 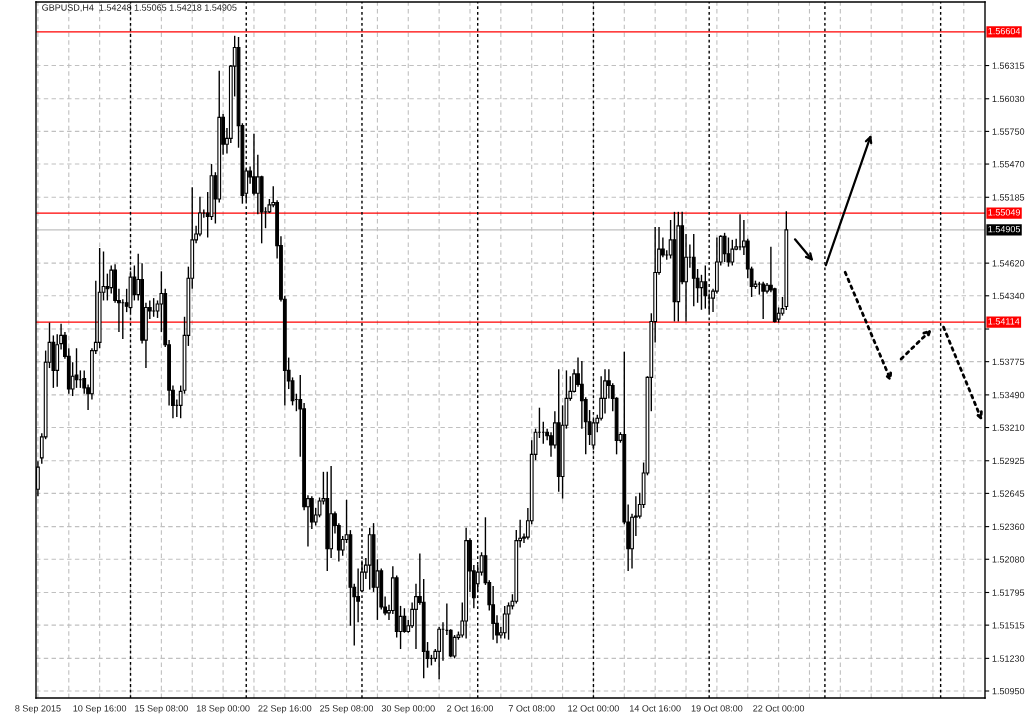 I want to click on y-tick-label: 1.55185, so click(x=1008, y=197).